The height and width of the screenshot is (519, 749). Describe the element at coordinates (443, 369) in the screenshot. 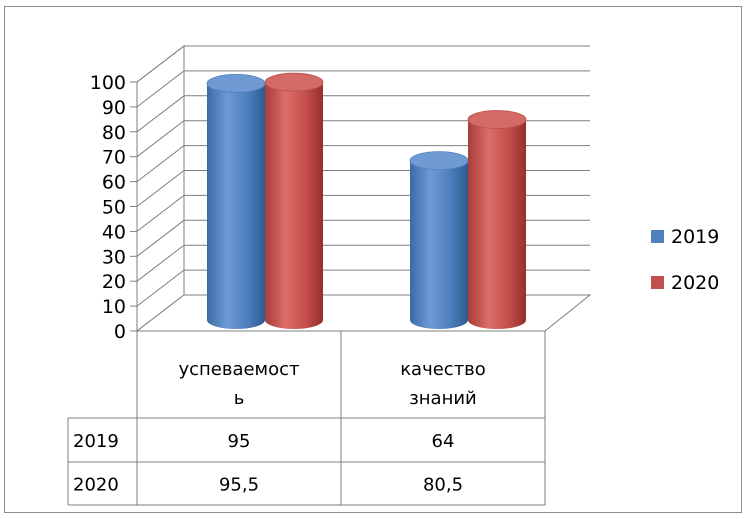

I see `category-label: качество` at that location.